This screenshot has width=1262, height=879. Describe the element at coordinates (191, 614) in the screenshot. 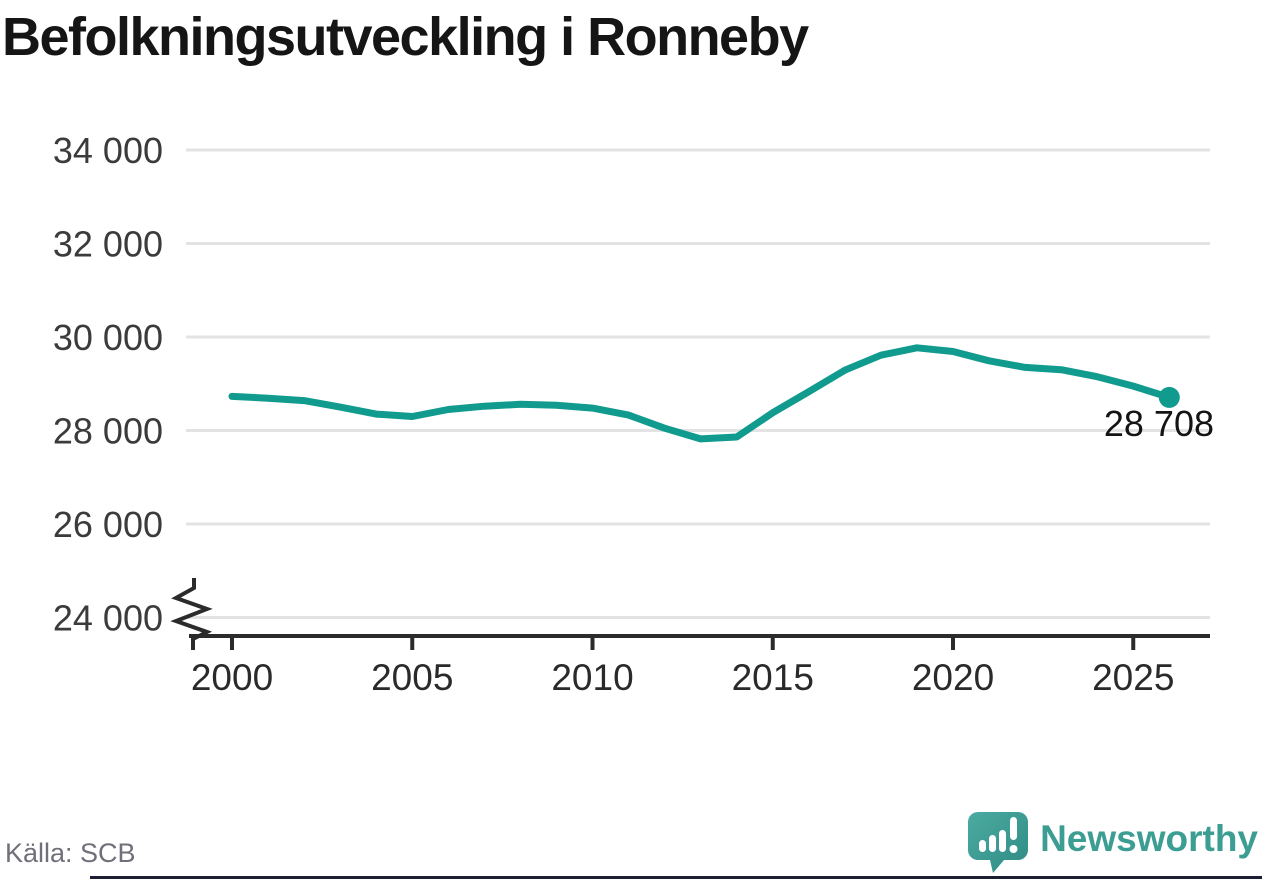

I see `axis-break-icon` at that location.